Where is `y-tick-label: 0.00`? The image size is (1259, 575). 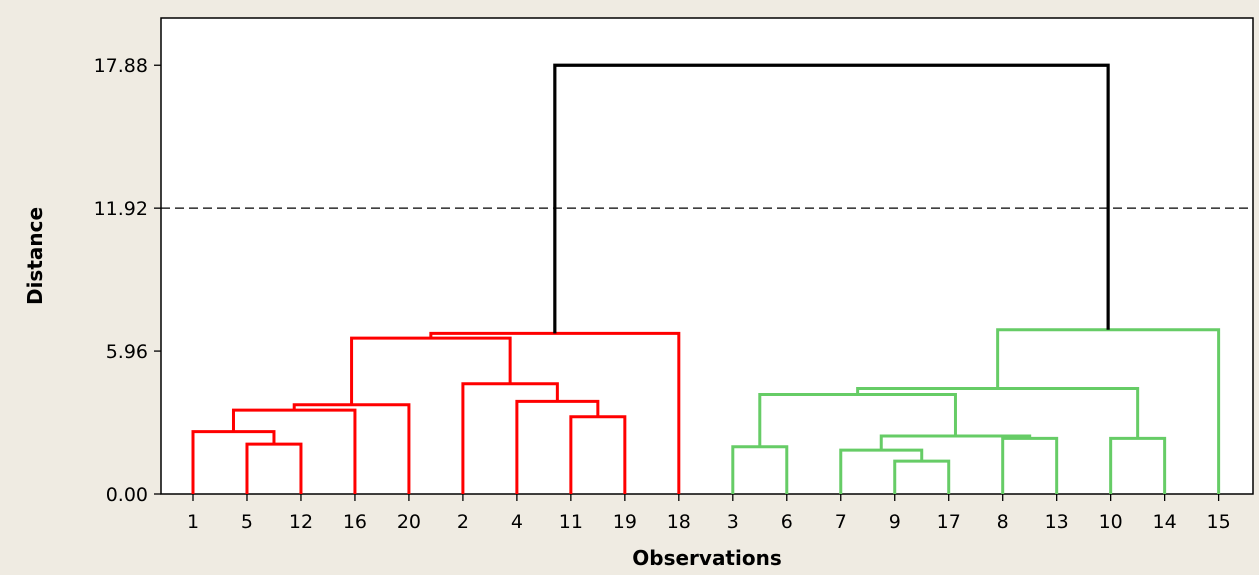 y-tick-label: 0.00 is located at coordinates (127, 495).